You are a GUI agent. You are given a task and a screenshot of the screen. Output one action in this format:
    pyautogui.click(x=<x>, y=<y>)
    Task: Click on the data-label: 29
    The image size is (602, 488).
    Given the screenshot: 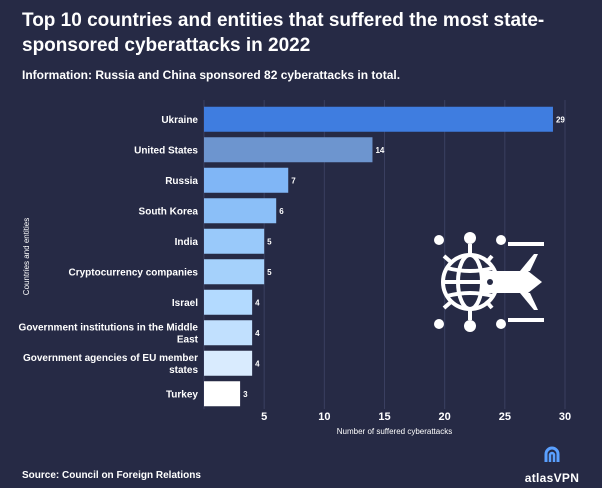 What is the action you would take?
    pyautogui.click(x=560, y=119)
    